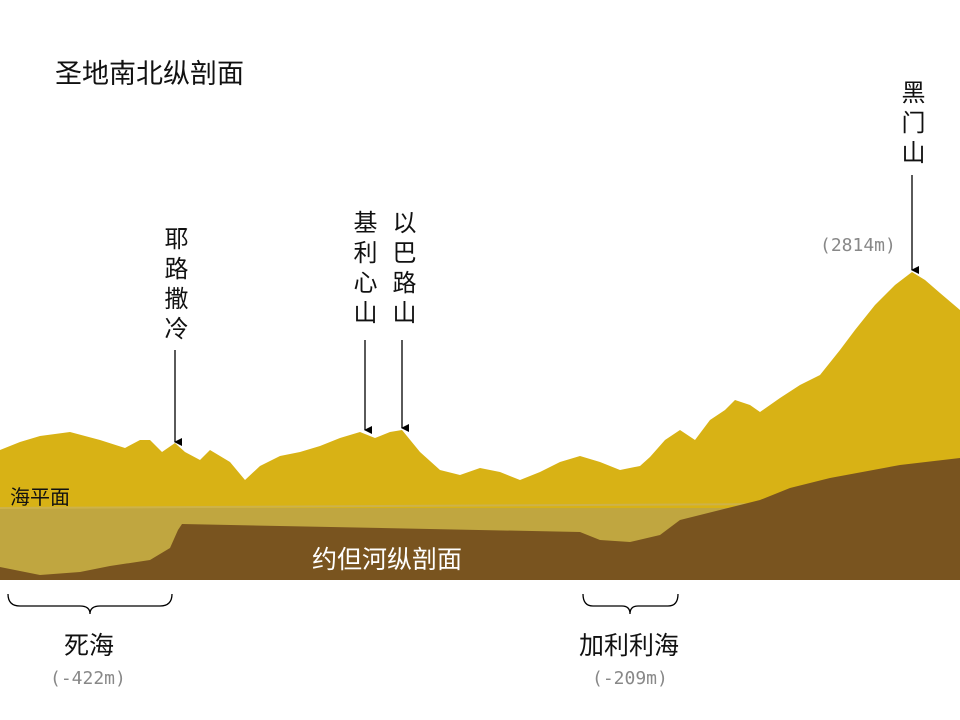 The height and width of the screenshot is (720, 960). Describe the element at coordinates (174, 286) in the screenshot. I see `jerusalem-label: 耶路撒冷` at that location.